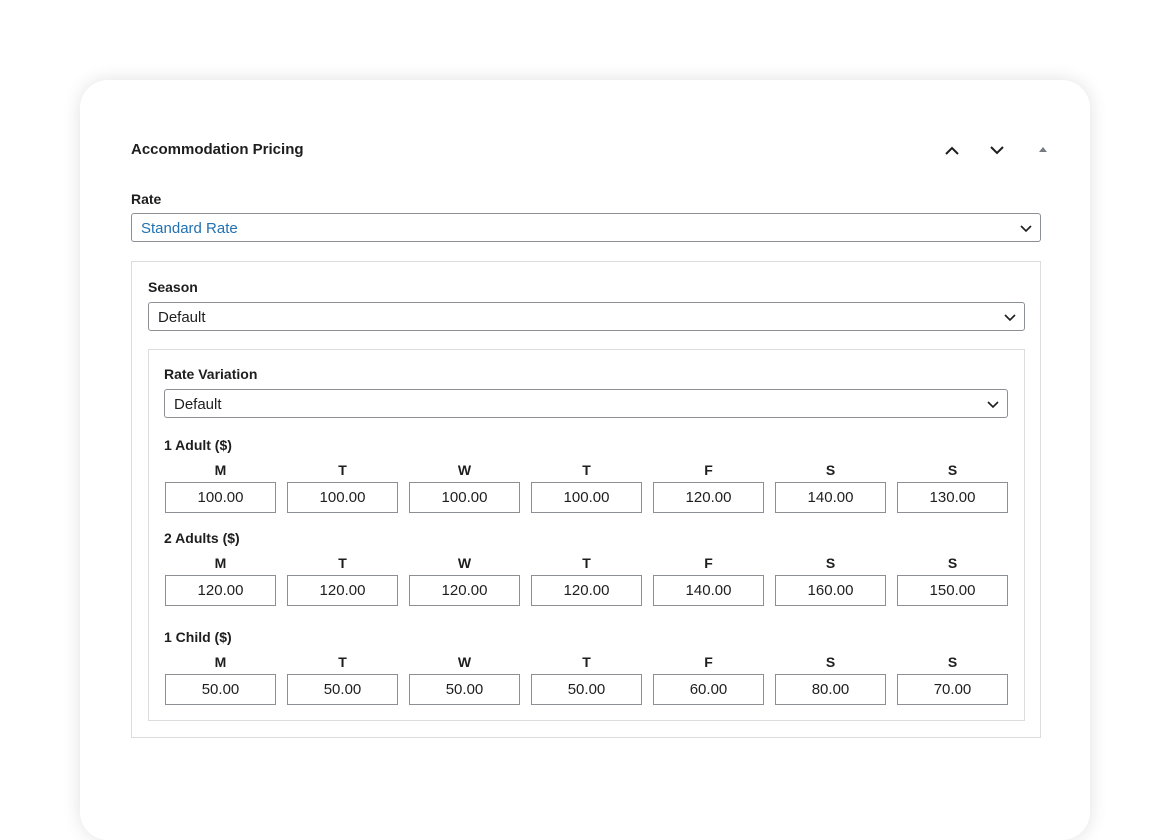 The width and height of the screenshot is (1170, 840). Describe the element at coordinates (202, 538) in the screenshot. I see `group-label: 2 Adults ($)` at that location.